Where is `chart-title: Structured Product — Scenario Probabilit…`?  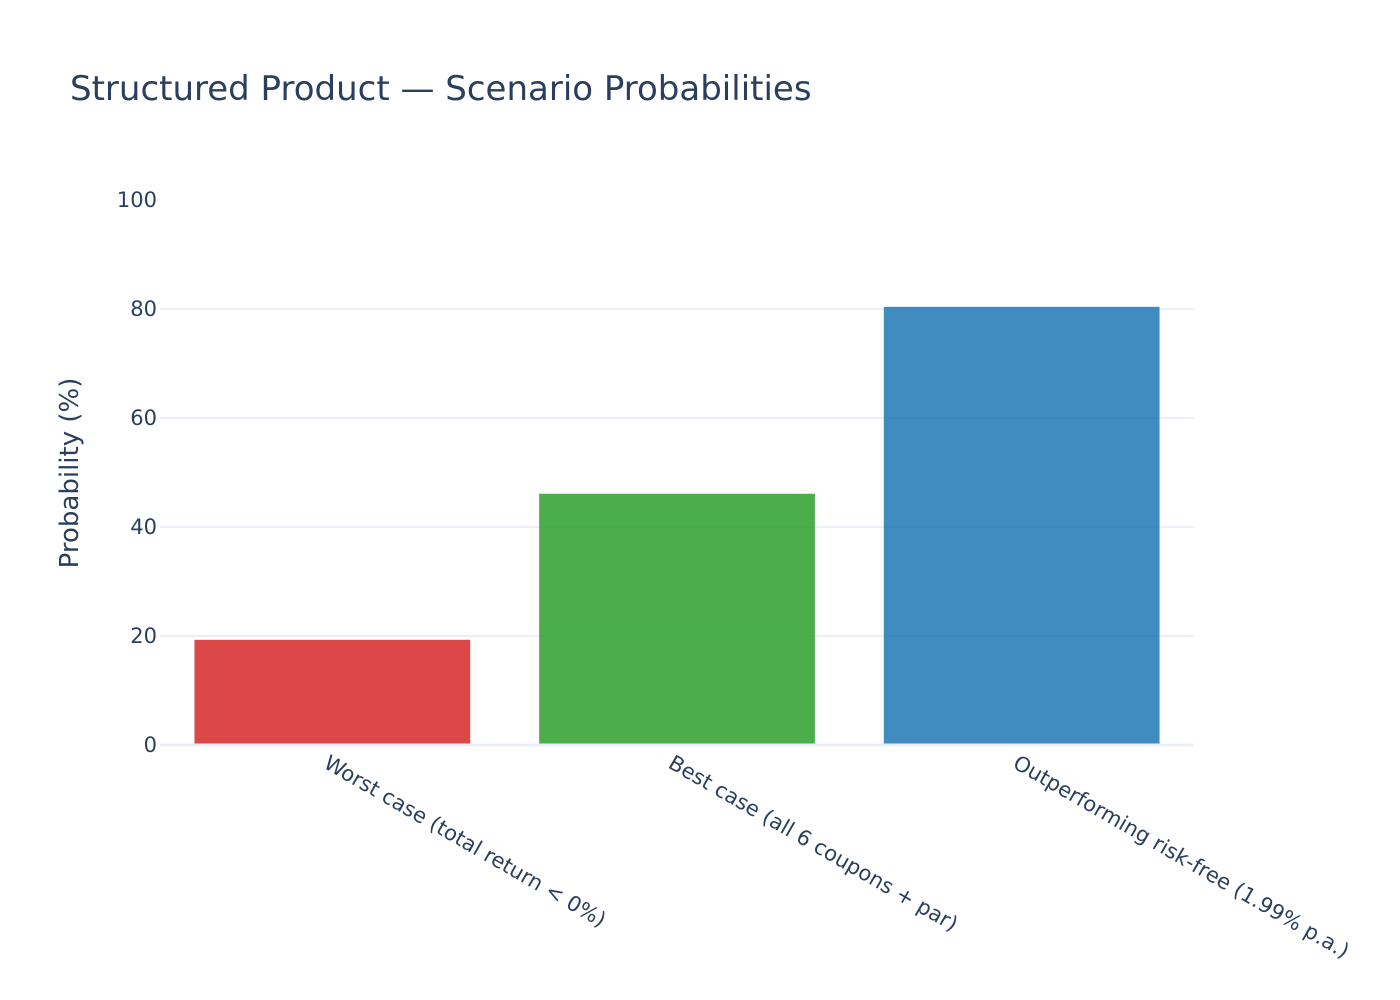 chart-title: Structured Product — Scenario Probabilit… is located at coordinates (441, 89).